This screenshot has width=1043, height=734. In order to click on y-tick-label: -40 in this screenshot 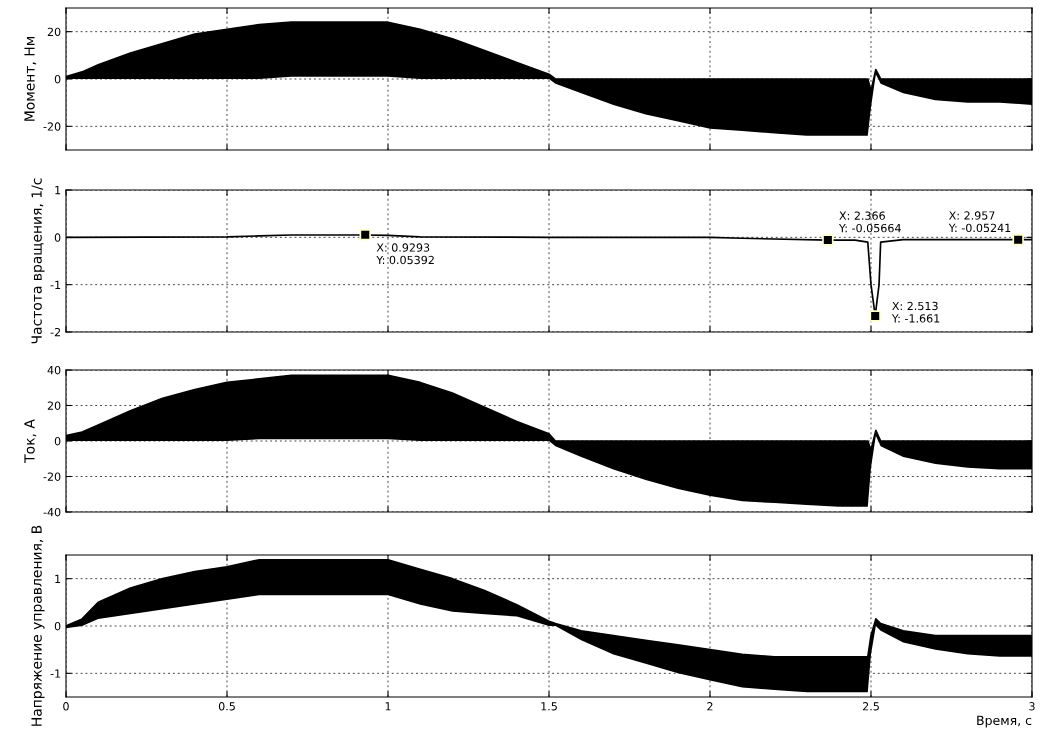, I will do `click(52, 512)`.